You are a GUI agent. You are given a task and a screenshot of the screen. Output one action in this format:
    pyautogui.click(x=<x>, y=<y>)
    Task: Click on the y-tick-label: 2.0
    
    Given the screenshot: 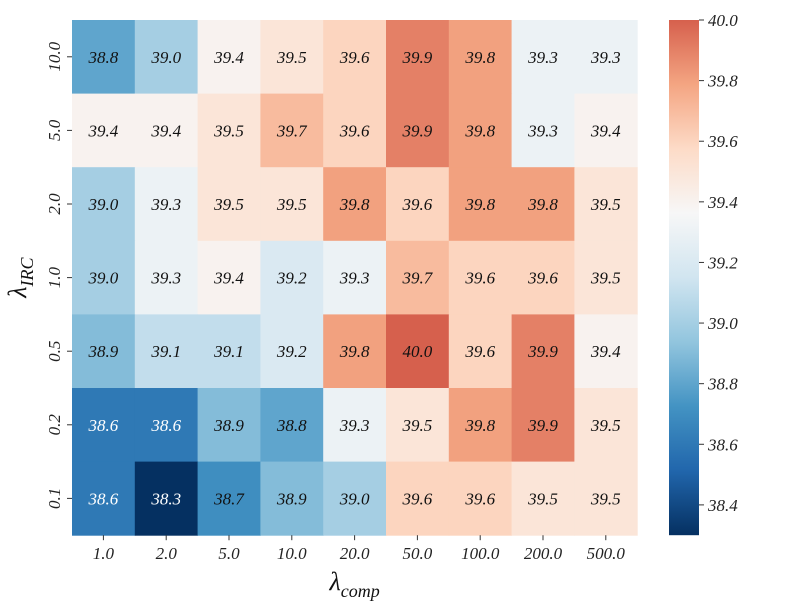 What is the action you would take?
    pyautogui.click(x=54, y=204)
    